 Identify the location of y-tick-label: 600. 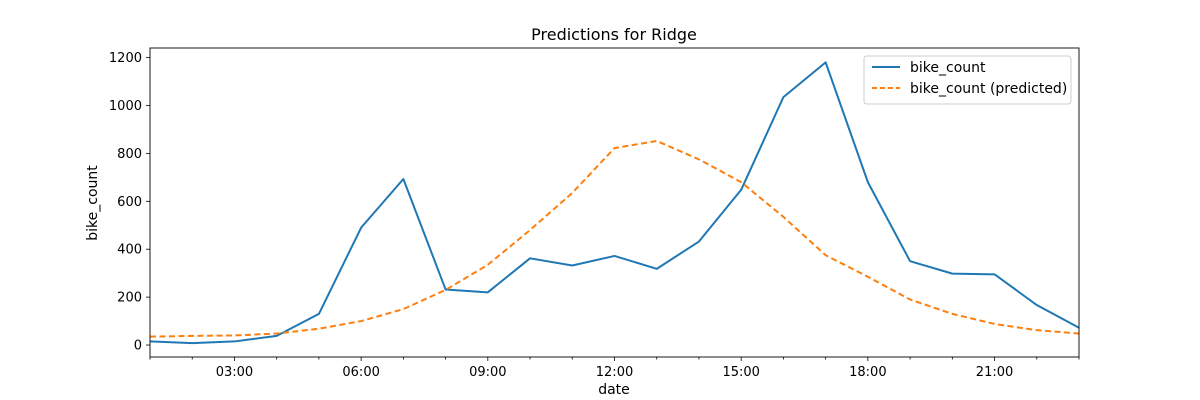
(129, 202).